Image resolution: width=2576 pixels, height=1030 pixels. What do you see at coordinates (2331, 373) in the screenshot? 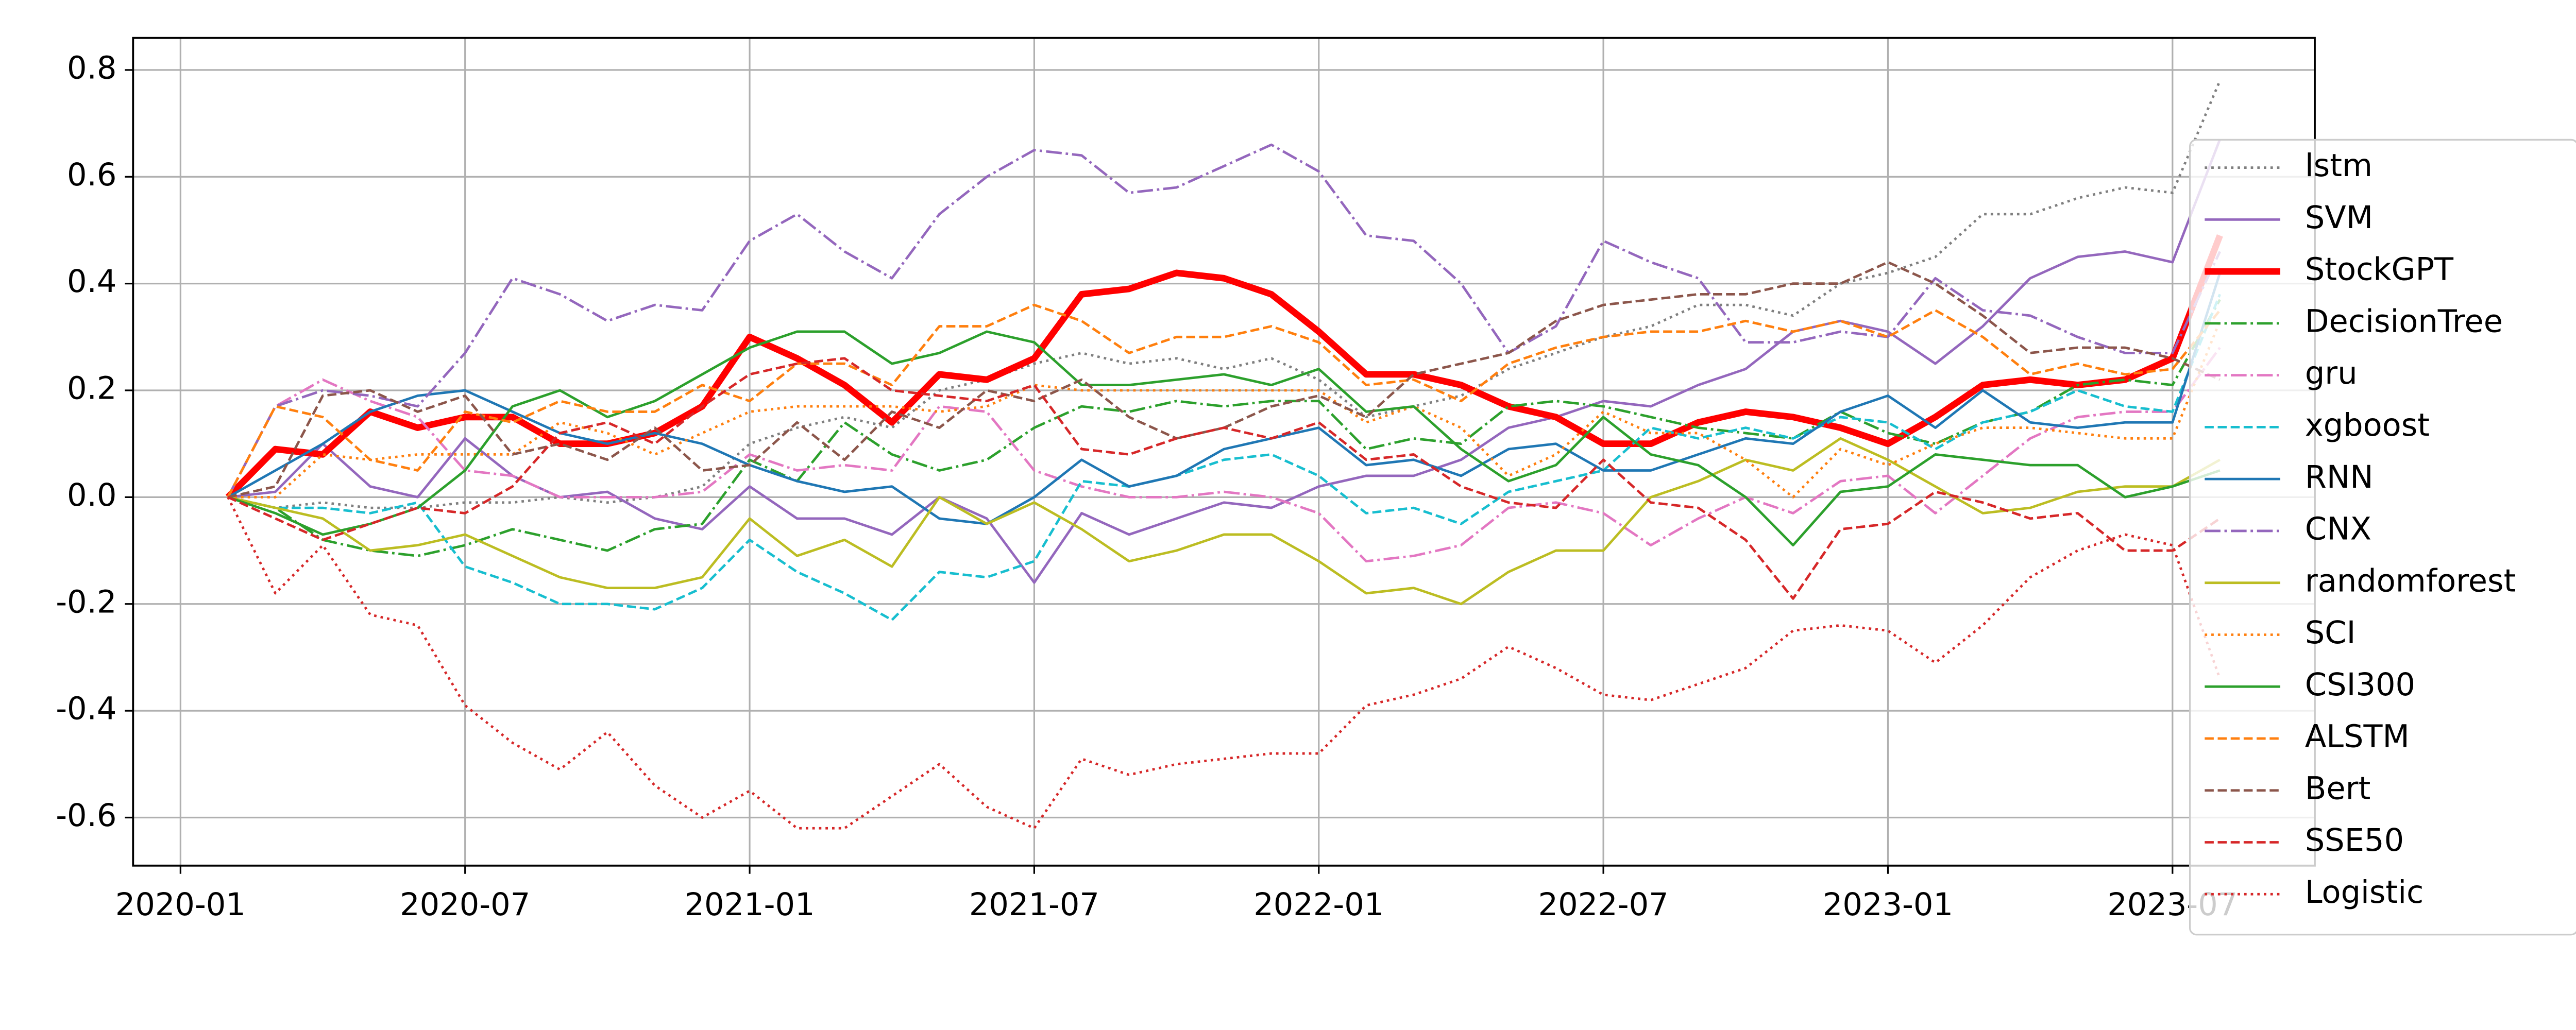
I see `legend-label: gru` at bounding box center [2331, 373].